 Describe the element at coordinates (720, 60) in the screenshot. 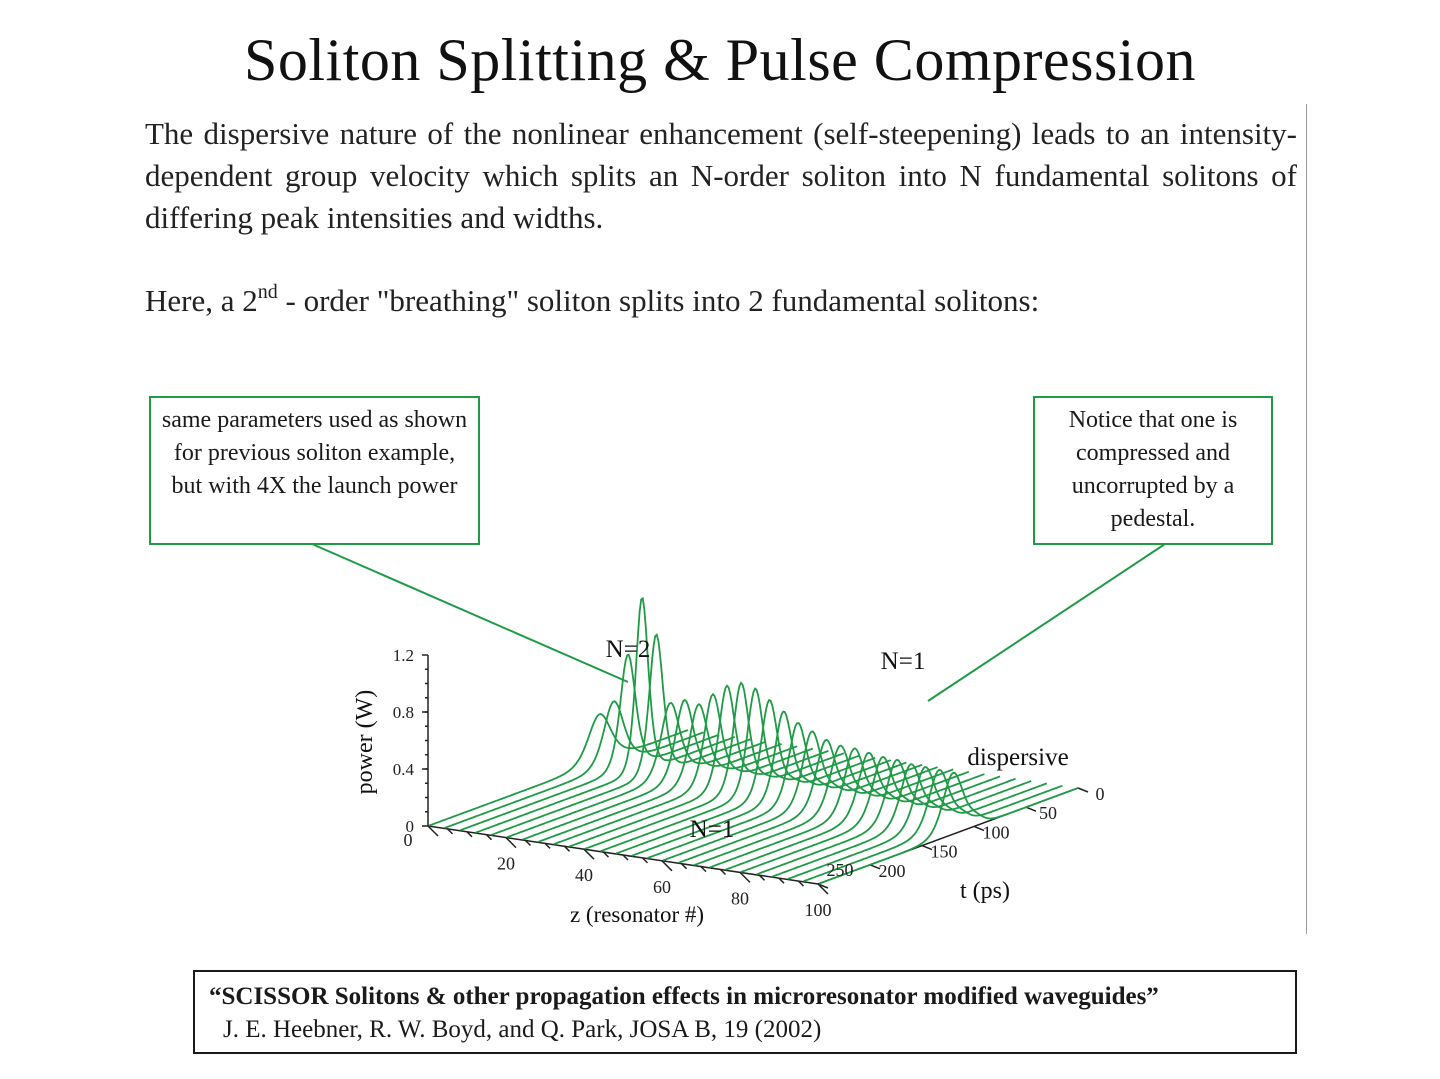

I see `page-title: Soliton Splitting & Pulse Compression` at that location.